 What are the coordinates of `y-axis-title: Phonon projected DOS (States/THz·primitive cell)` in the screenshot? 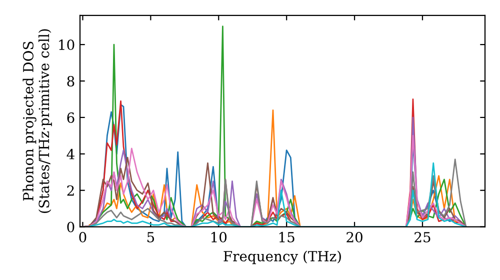 It's located at (37, 121).